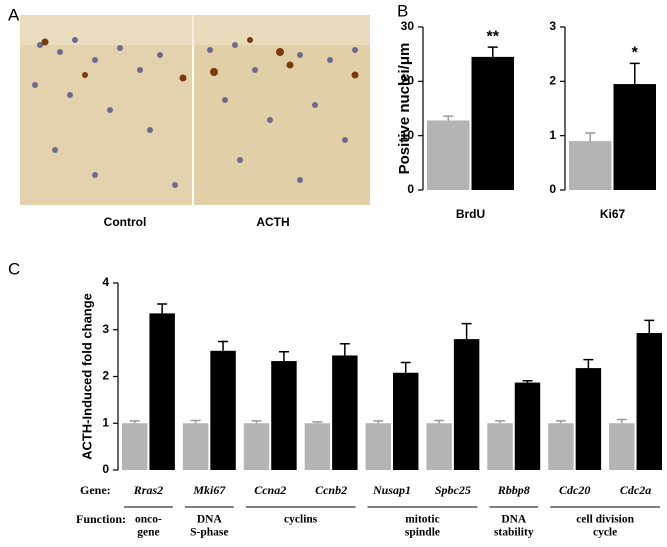  What do you see at coordinates (514, 533) in the screenshot?
I see `function-name: stability` at bounding box center [514, 533].